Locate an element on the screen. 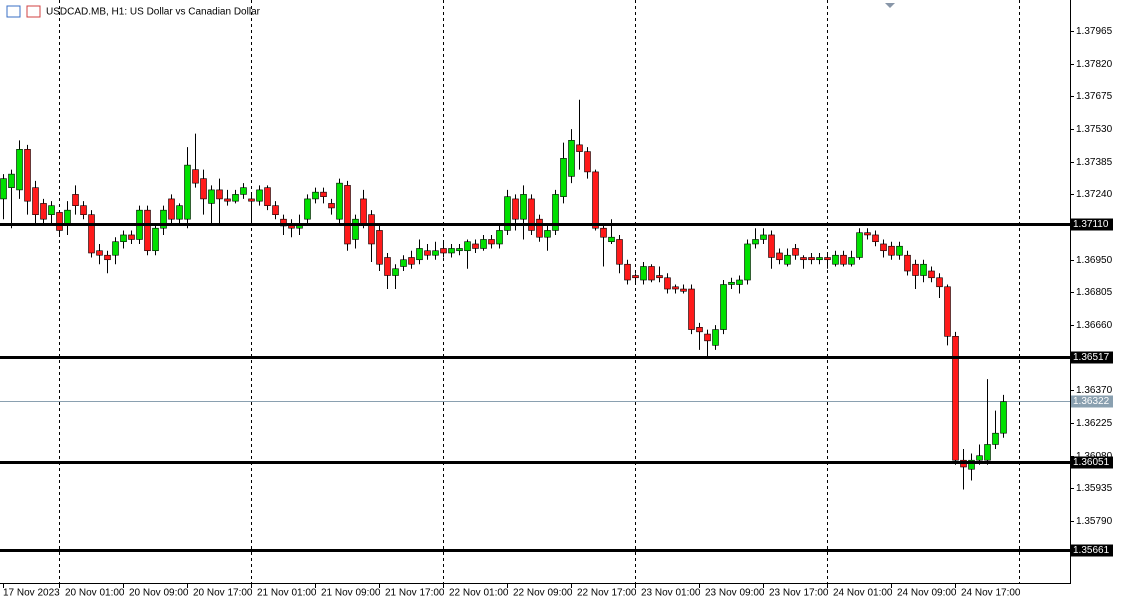 The image size is (1124, 608). y-tick-label: 1.37530 is located at coordinates (1094, 129).